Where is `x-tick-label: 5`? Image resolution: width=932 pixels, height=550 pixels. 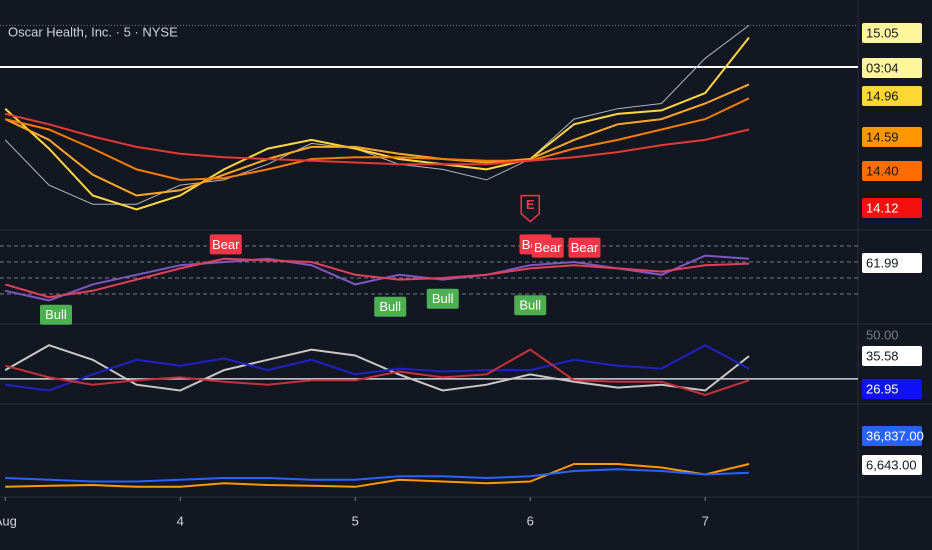 x-tick-label: 5 is located at coordinates (355, 520).